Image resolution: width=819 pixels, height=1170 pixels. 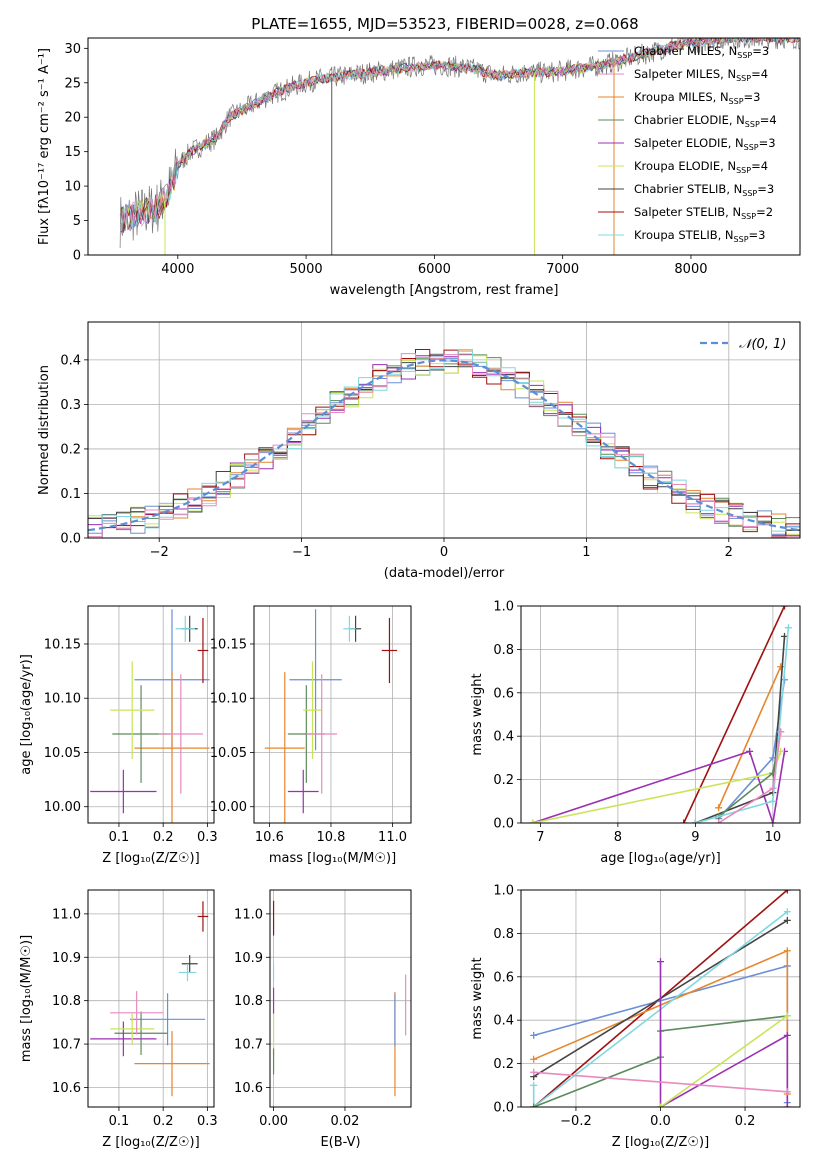 What do you see at coordinates (66, 1001) in the screenshot?
I see `y-tick-label: 10.8` at bounding box center [66, 1001].